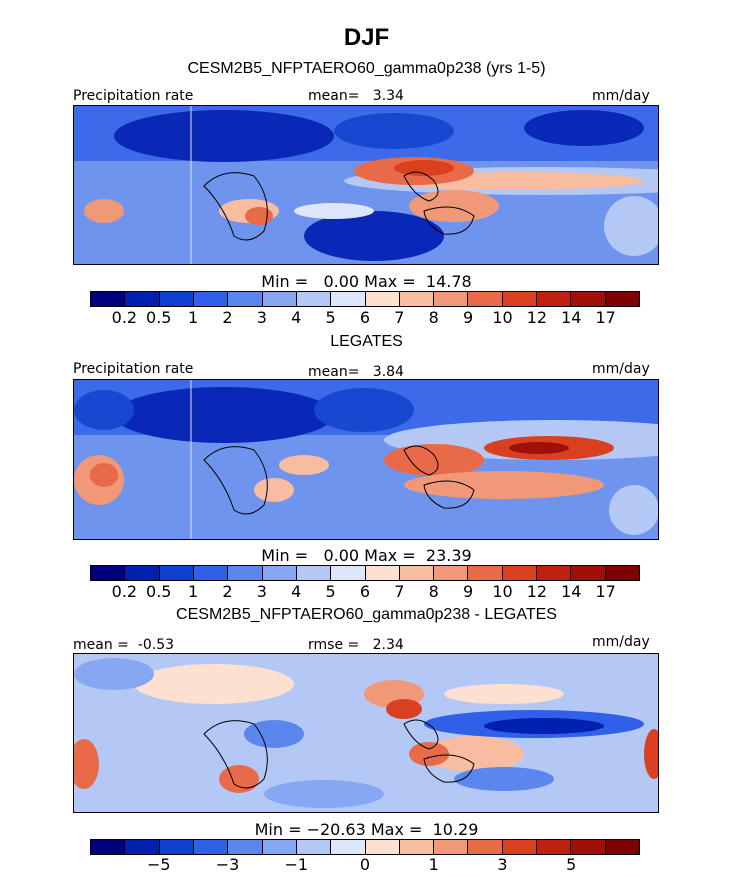 The width and height of the screenshot is (733, 877). What do you see at coordinates (227, 864) in the screenshot?
I see `colorbar-tick-label: −3` at bounding box center [227, 864].